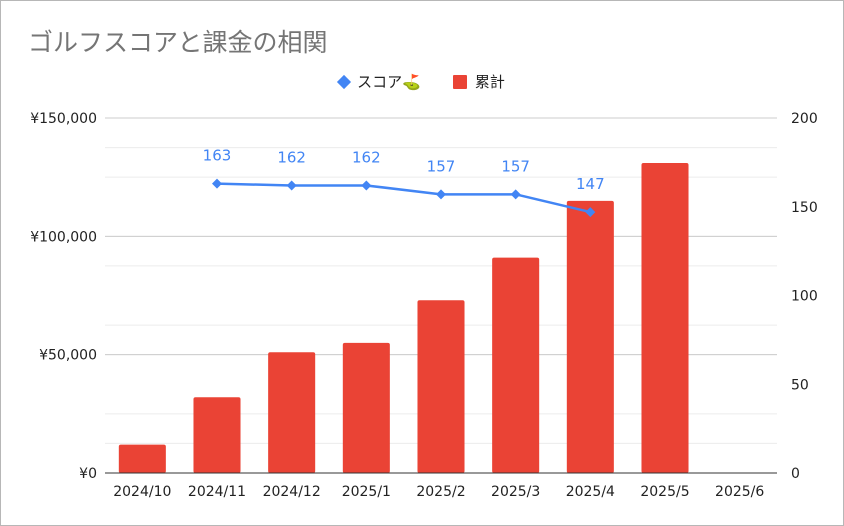  Describe the element at coordinates (63, 119) in the screenshot. I see `y-left-tick-label: ¥150,000` at that location.